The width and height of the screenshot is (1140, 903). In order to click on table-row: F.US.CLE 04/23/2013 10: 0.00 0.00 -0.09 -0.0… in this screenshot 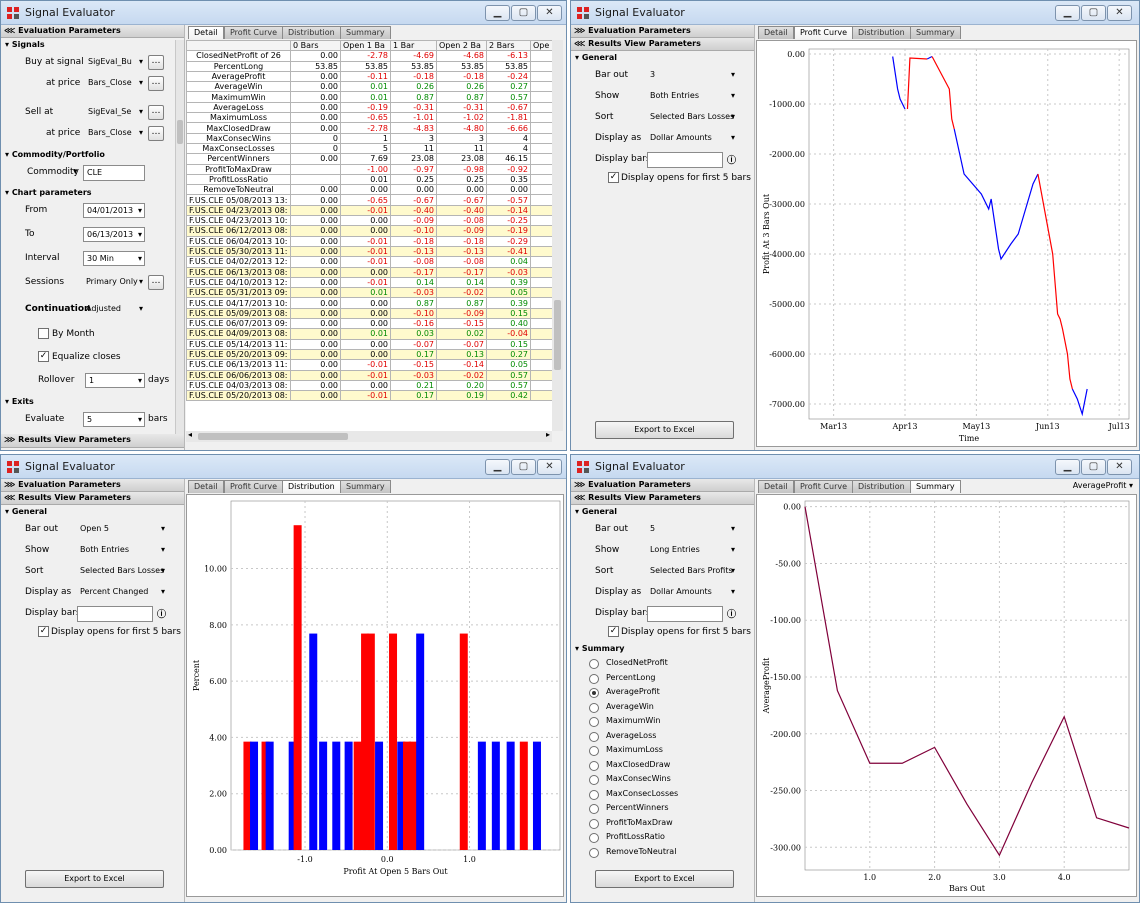, I will do `click(369, 221)`.